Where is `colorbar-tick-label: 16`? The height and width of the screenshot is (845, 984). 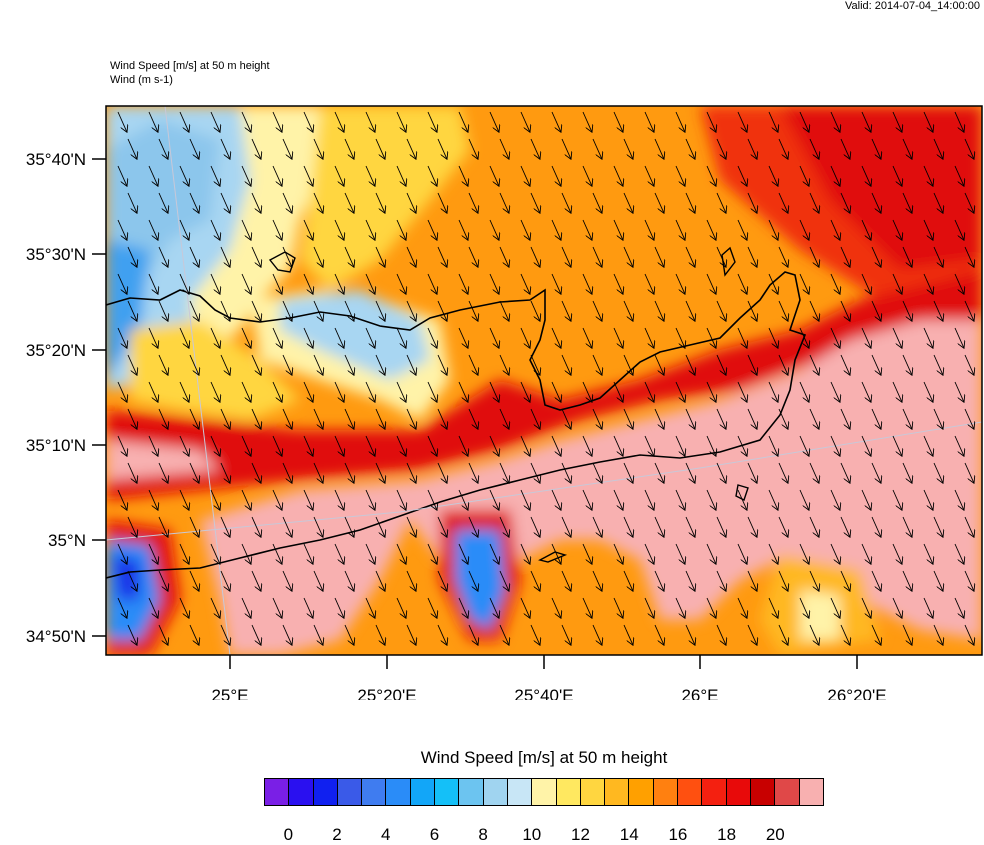 colorbar-tick-label: 16 is located at coordinates (678, 834).